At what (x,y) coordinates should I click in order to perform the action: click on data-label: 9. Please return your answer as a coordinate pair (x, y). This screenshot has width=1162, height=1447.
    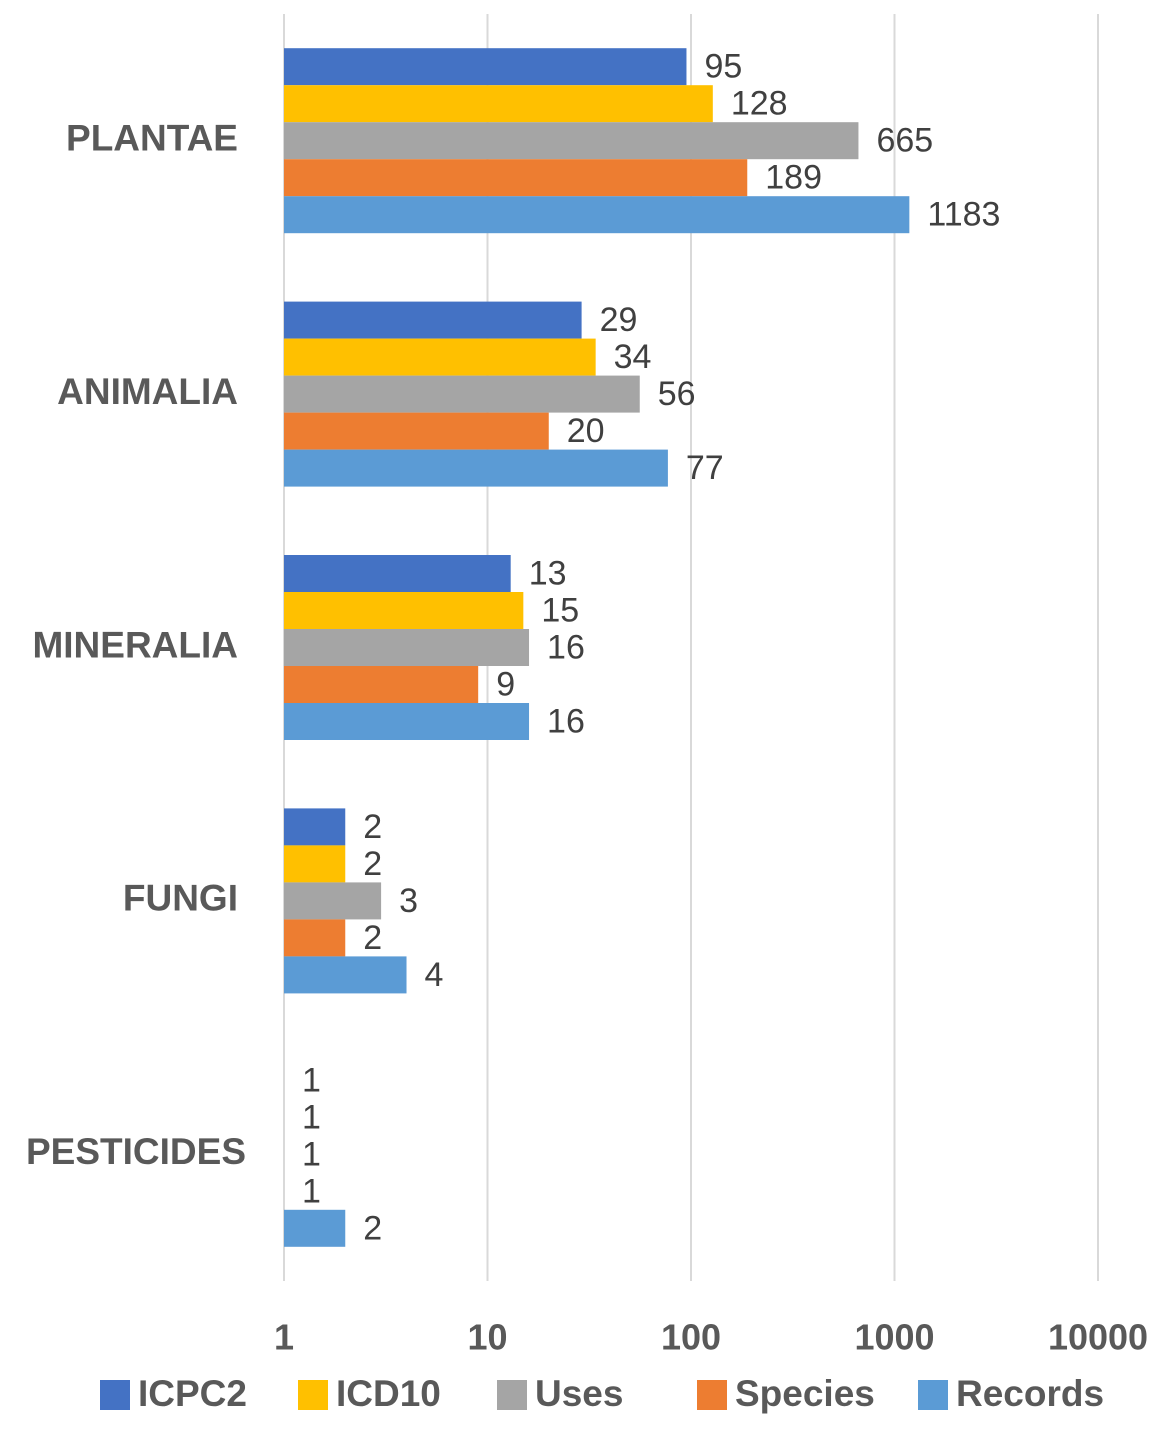
    Looking at the image, I should click on (505, 684).